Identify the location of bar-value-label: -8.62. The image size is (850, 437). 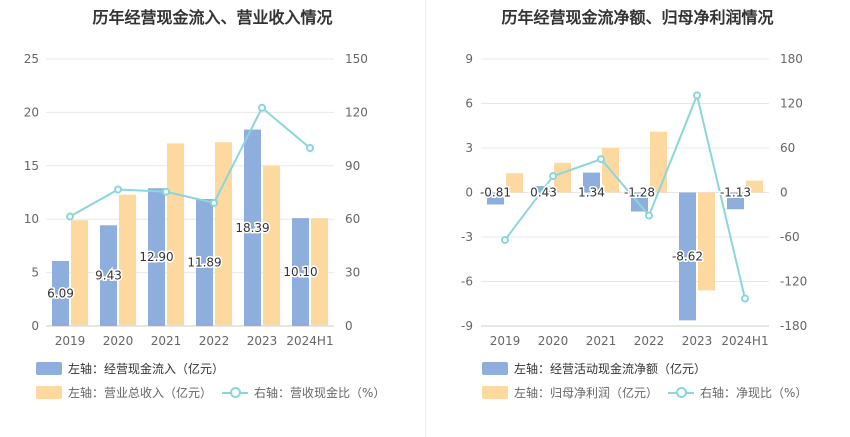
(687, 256).